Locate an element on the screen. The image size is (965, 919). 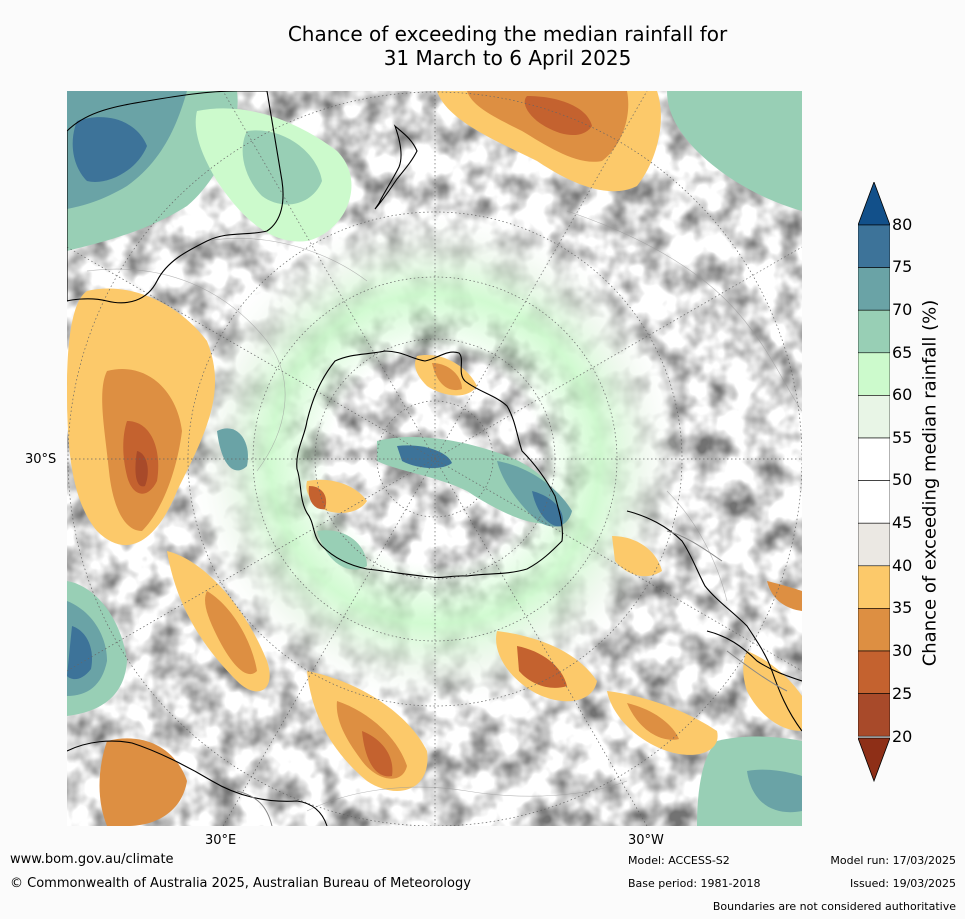
africa-coastline is located at coordinates (197, 783).